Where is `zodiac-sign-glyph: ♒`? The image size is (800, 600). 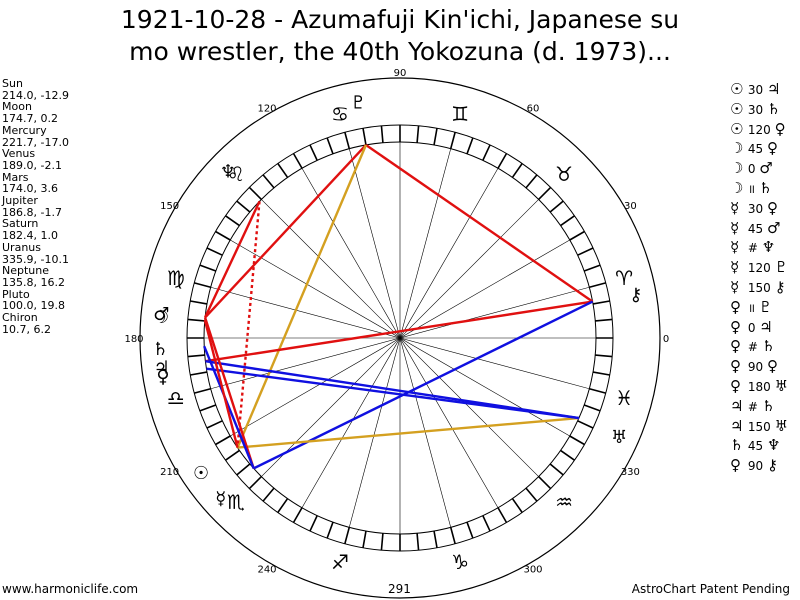 zodiac-sign-glyph: ♒ is located at coordinates (564, 502).